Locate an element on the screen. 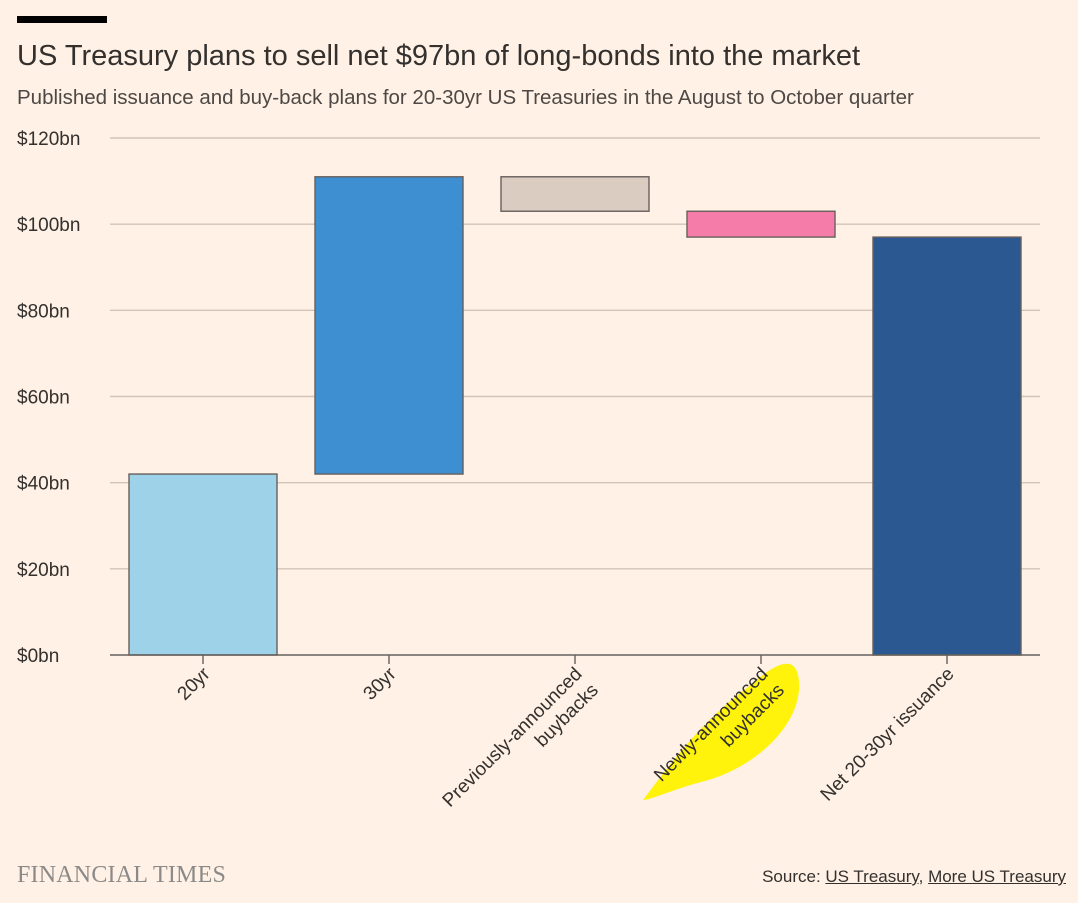  x-tick-label-4-line-0: Net 20-30yr issuance is located at coordinates (888, 735).